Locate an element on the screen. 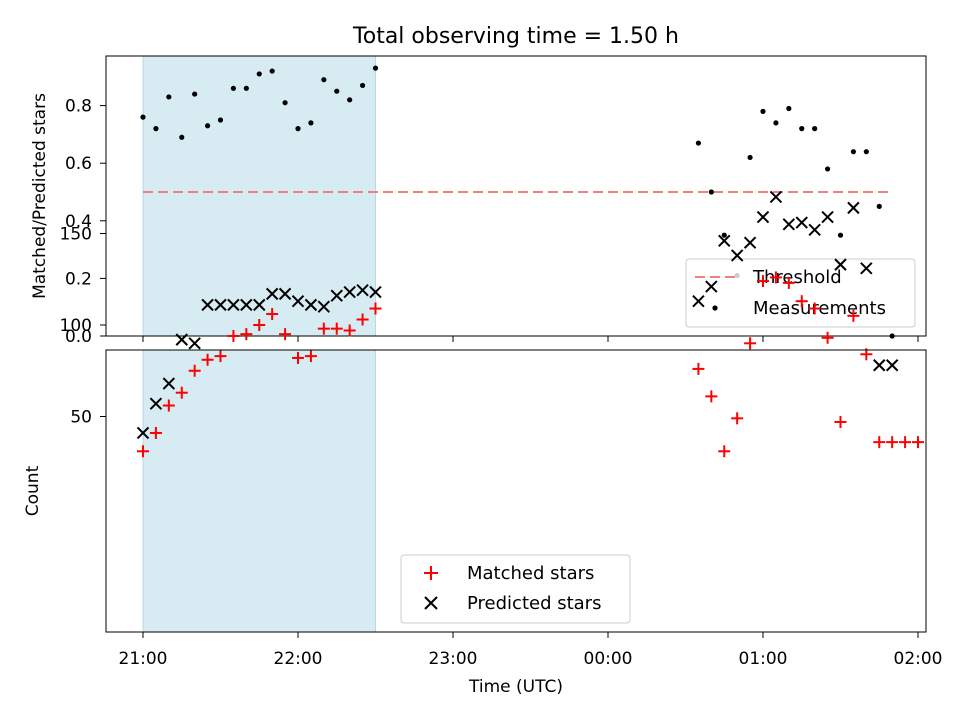  legend-predicted-swatch is located at coordinates (431, 603).